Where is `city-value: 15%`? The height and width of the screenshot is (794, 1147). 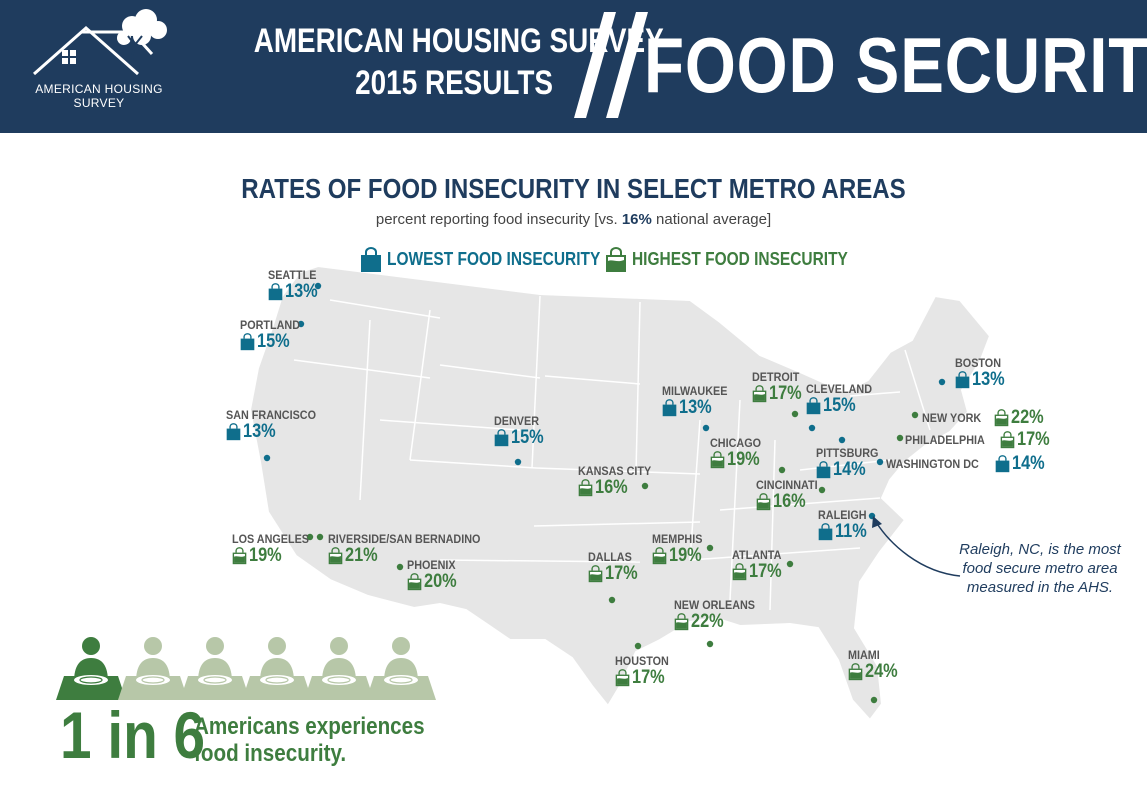 city-value: 15% is located at coordinates (839, 405).